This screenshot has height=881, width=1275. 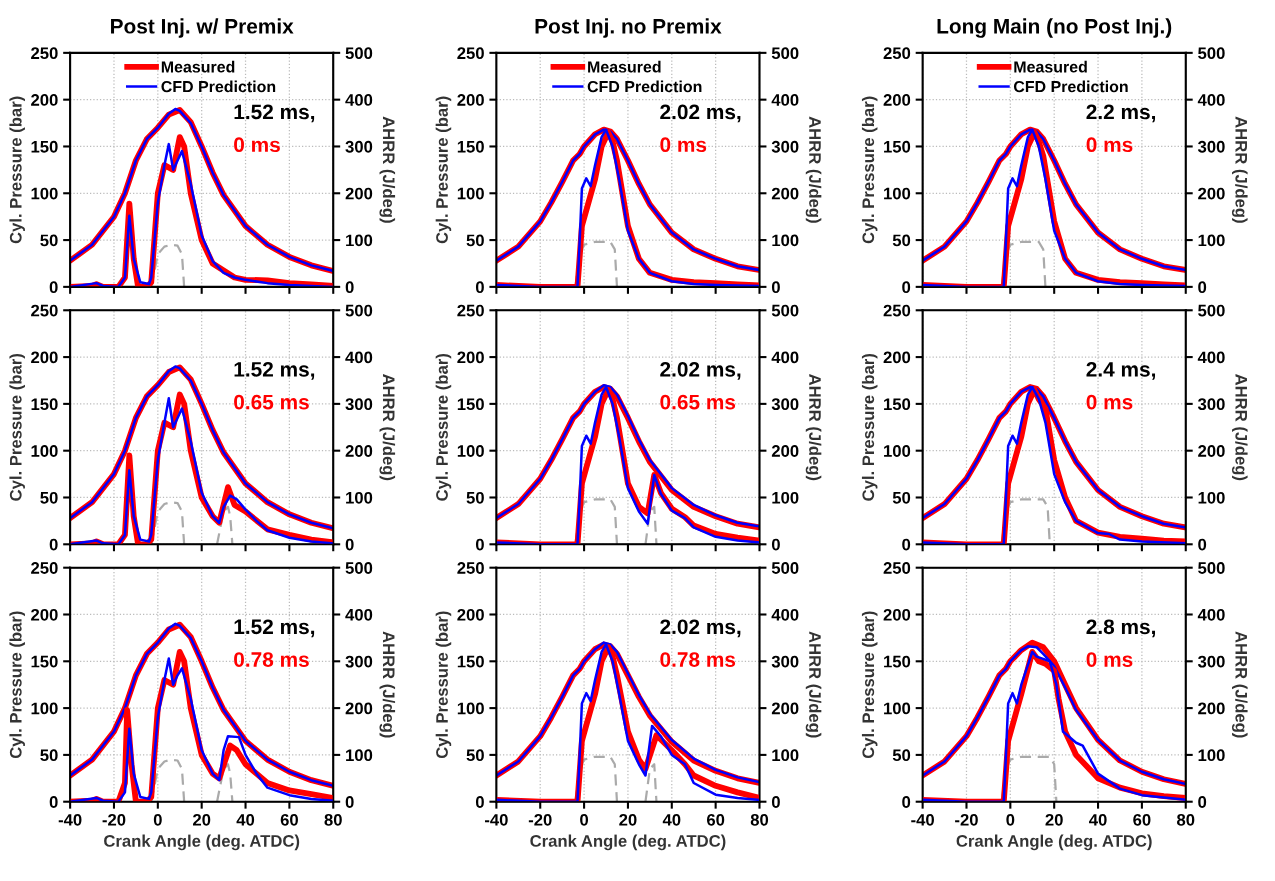 I want to click on legend-label: Measured, so click(x=198, y=66).